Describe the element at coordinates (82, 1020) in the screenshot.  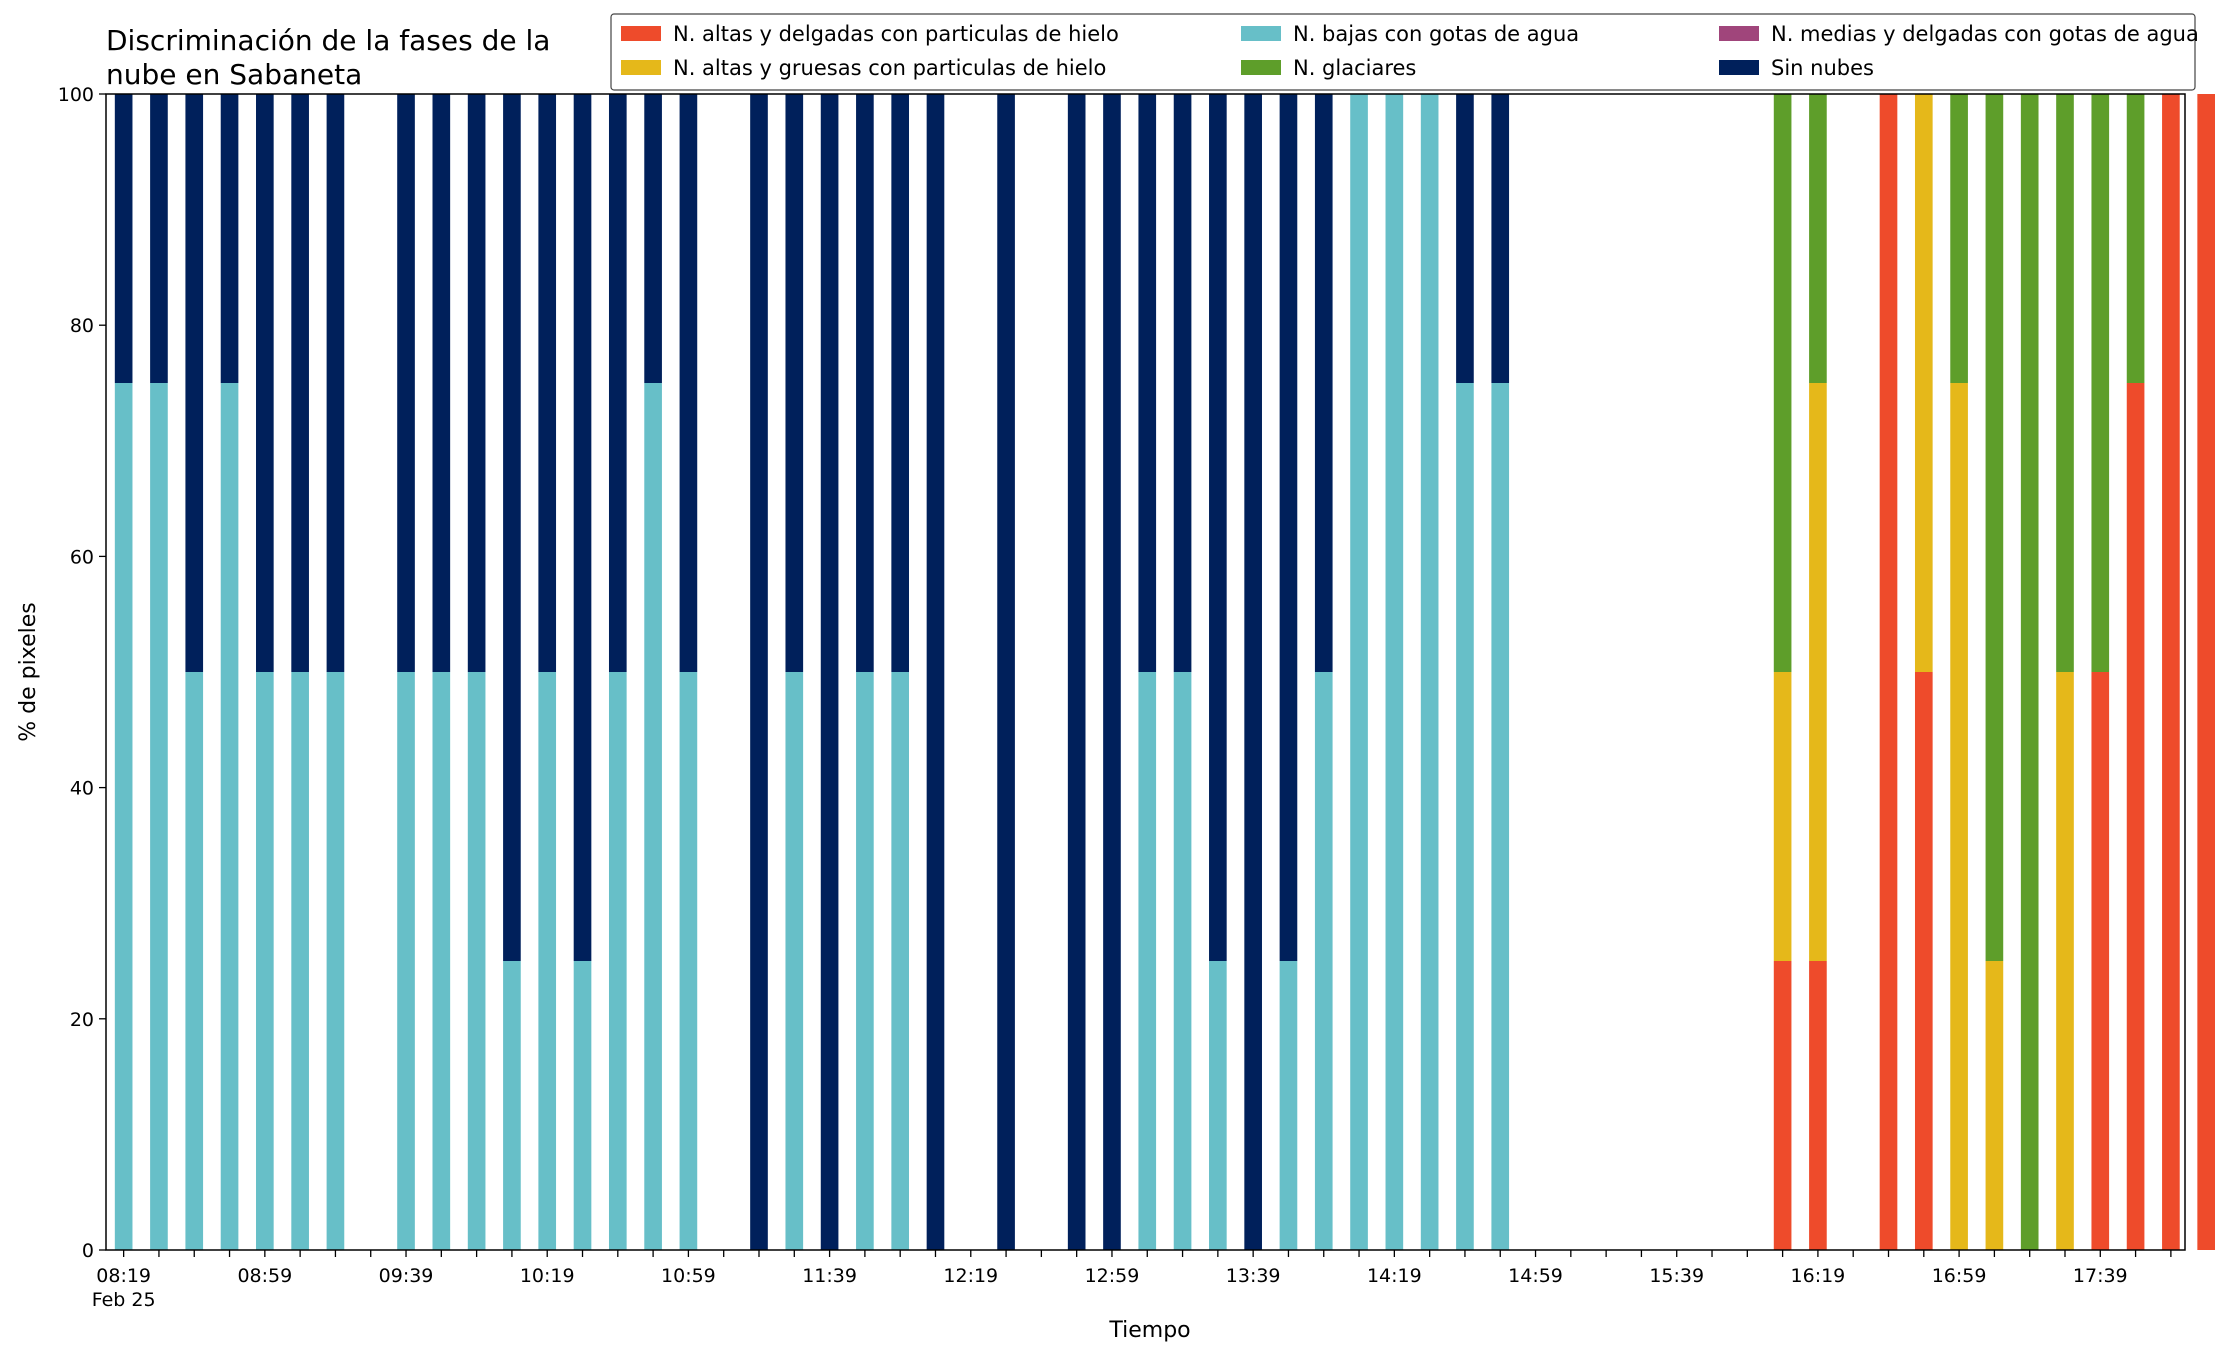
I see `y-tick-label: 20` at that location.